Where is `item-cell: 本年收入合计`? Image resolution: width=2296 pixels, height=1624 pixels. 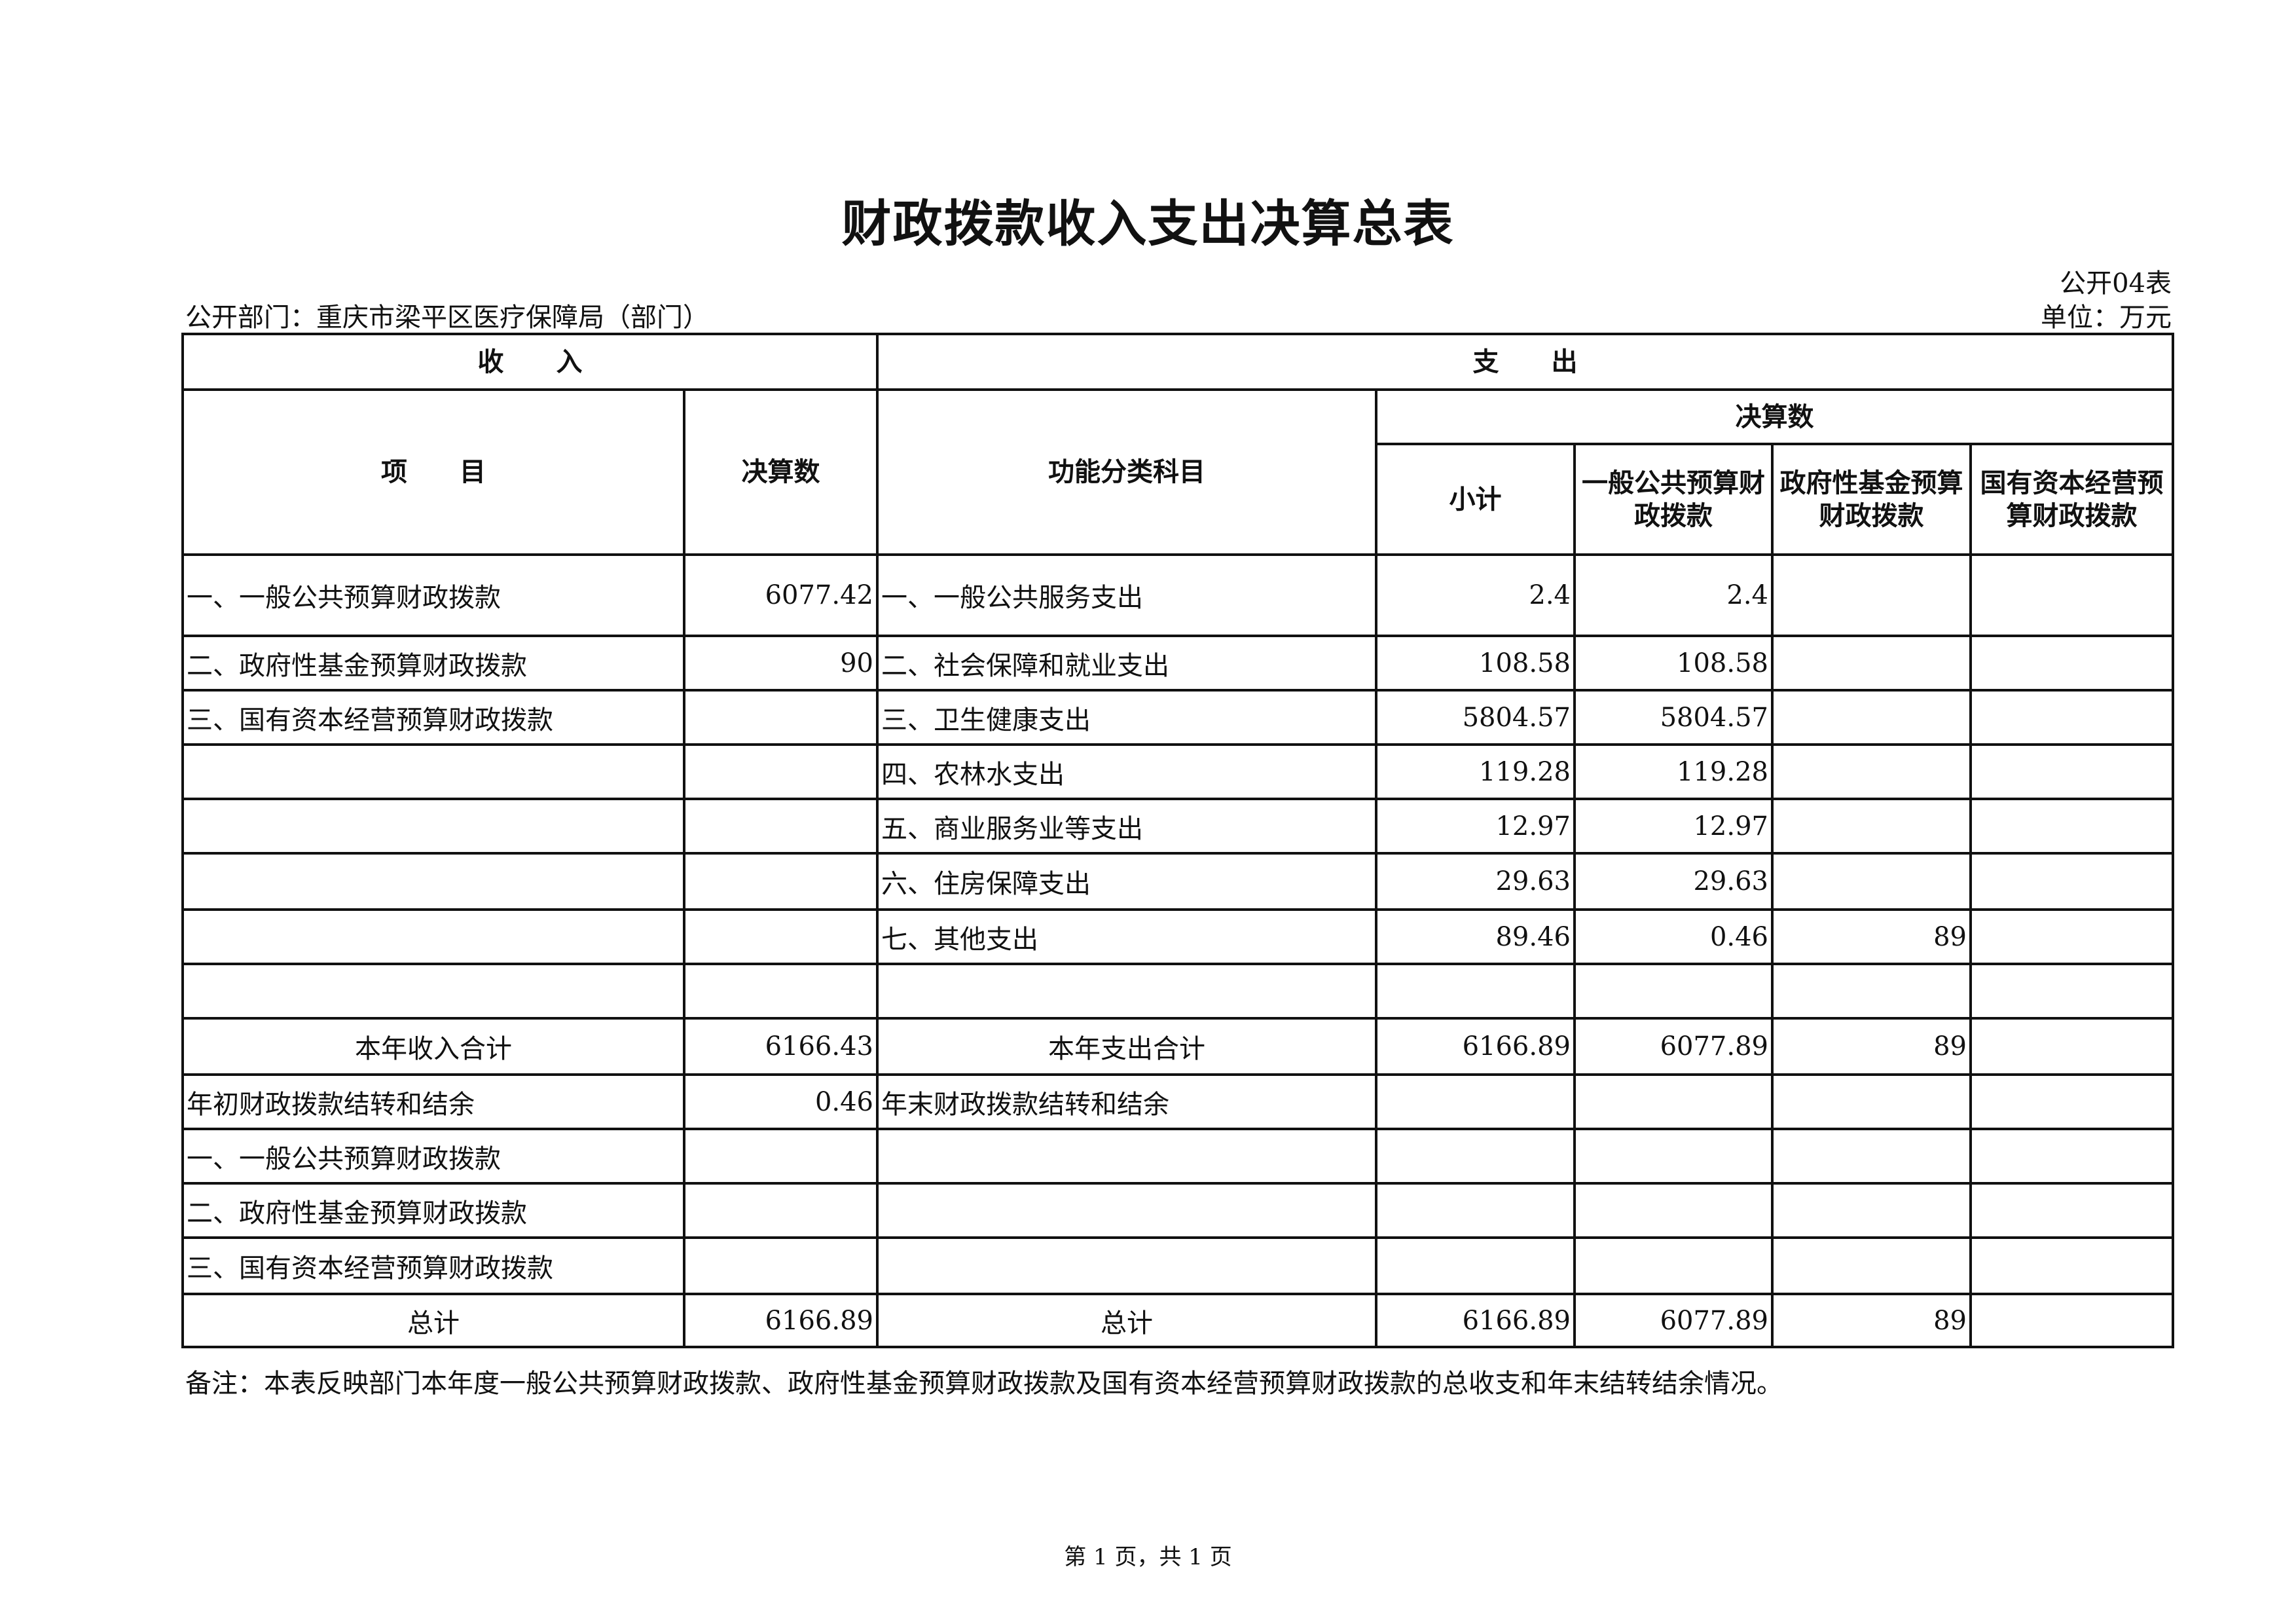 item-cell: 本年收入合计 is located at coordinates (433, 1046).